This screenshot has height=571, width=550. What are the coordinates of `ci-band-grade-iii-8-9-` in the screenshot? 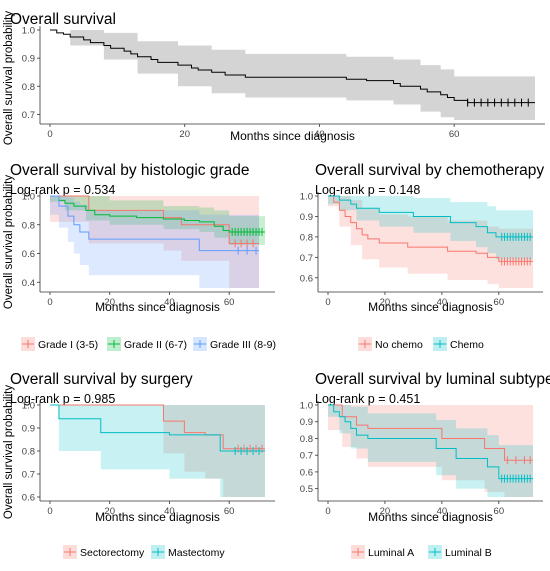 It's located at (155, 242).